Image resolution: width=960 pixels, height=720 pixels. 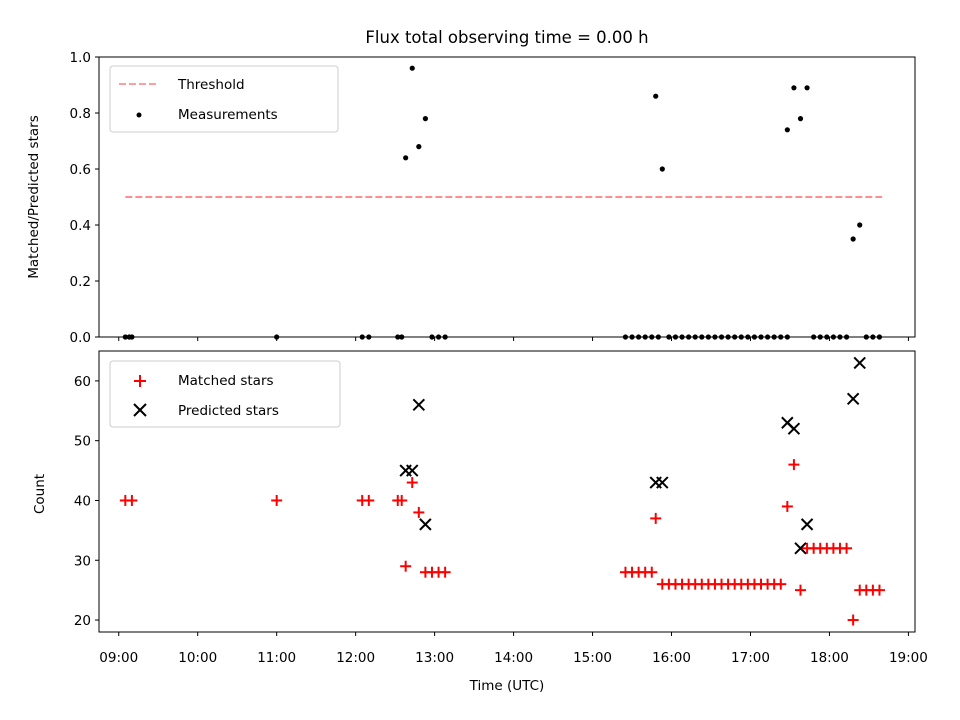 I want to click on x-tick-label: 11:00, so click(x=276, y=658).